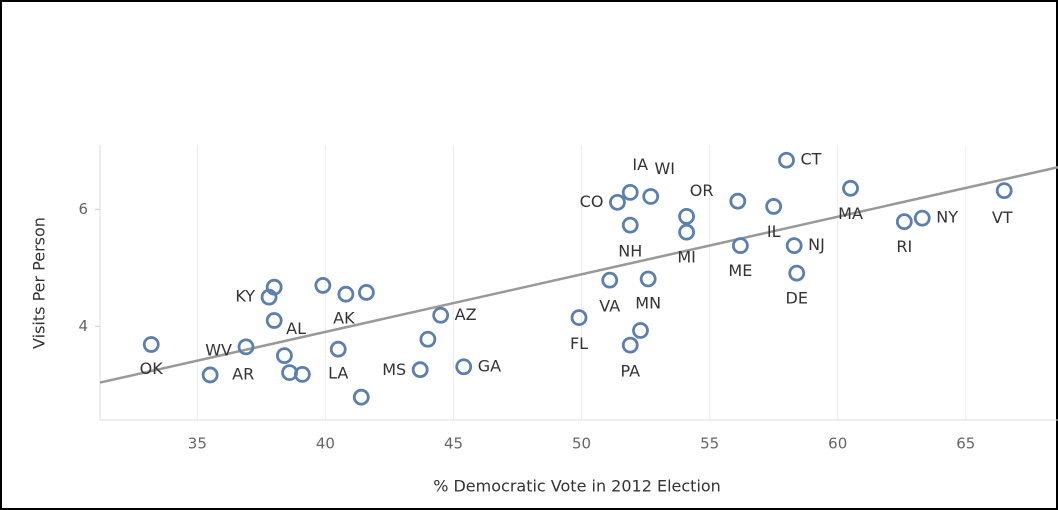 This screenshot has height=510, width=1058. What do you see at coordinates (797, 298) in the screenshot?
I see `point-label: DE` at bounding box center [797, 298].